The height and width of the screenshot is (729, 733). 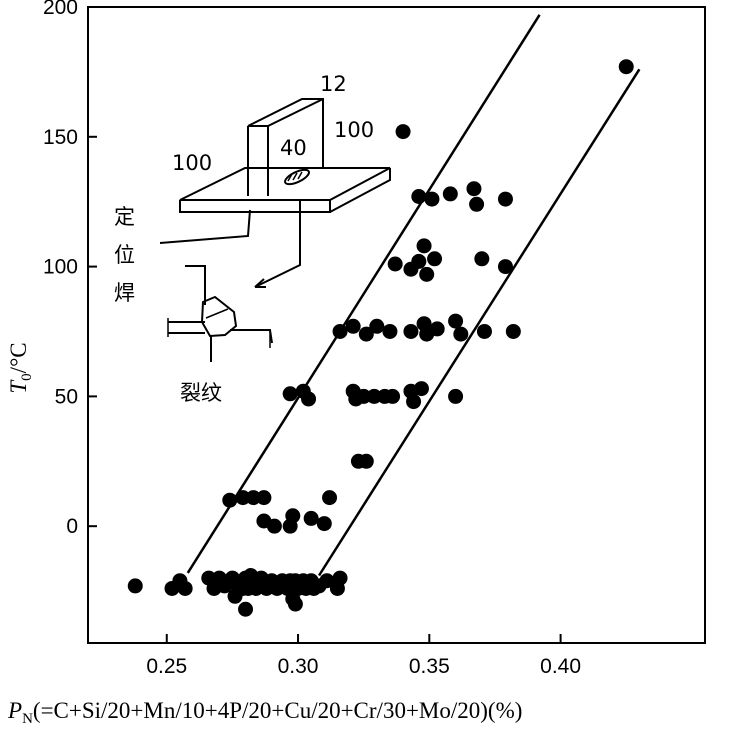 I want to click on y-tick-label: 200, so click(x=60, y=9).